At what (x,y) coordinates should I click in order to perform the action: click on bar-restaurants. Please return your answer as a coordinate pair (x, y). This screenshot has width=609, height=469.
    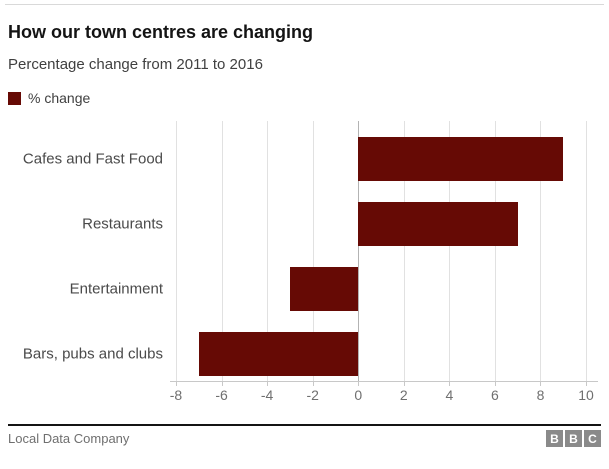
    Looking at the image, I should click on (438, 224).